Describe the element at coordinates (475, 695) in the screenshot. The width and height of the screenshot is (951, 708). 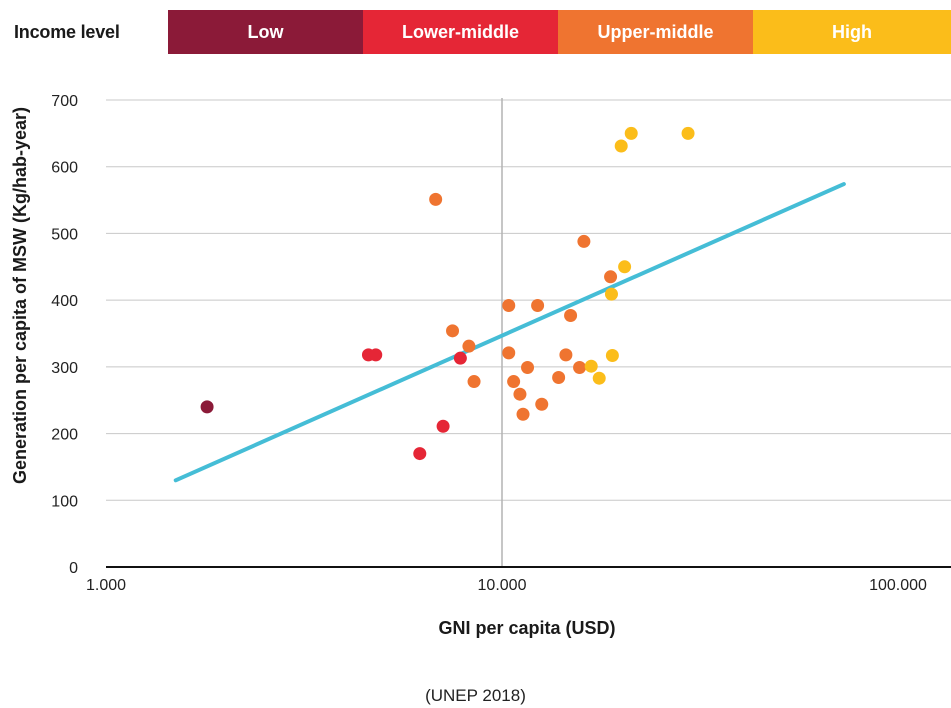
I see `source-caption: (UNEP 2018)` at that location.